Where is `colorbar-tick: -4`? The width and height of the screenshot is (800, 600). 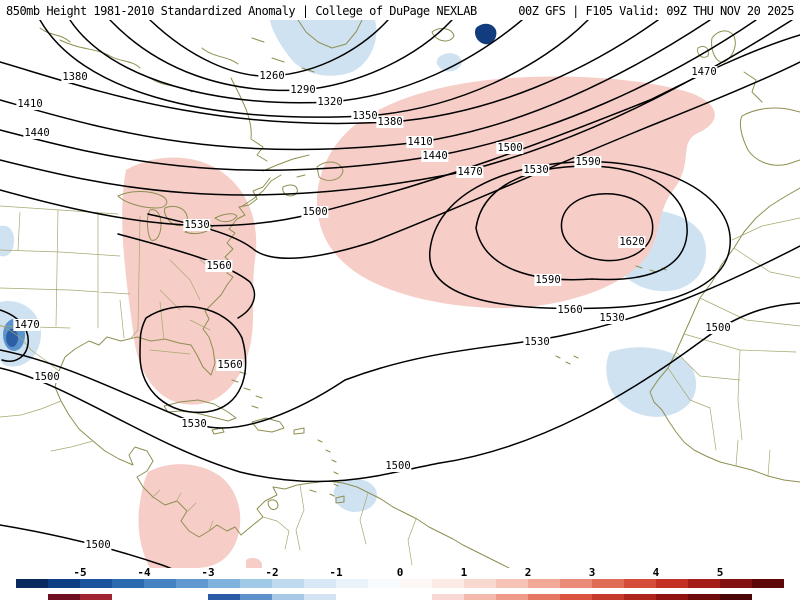
colorbar-tick: -4 is located at coordinates (144, 572).